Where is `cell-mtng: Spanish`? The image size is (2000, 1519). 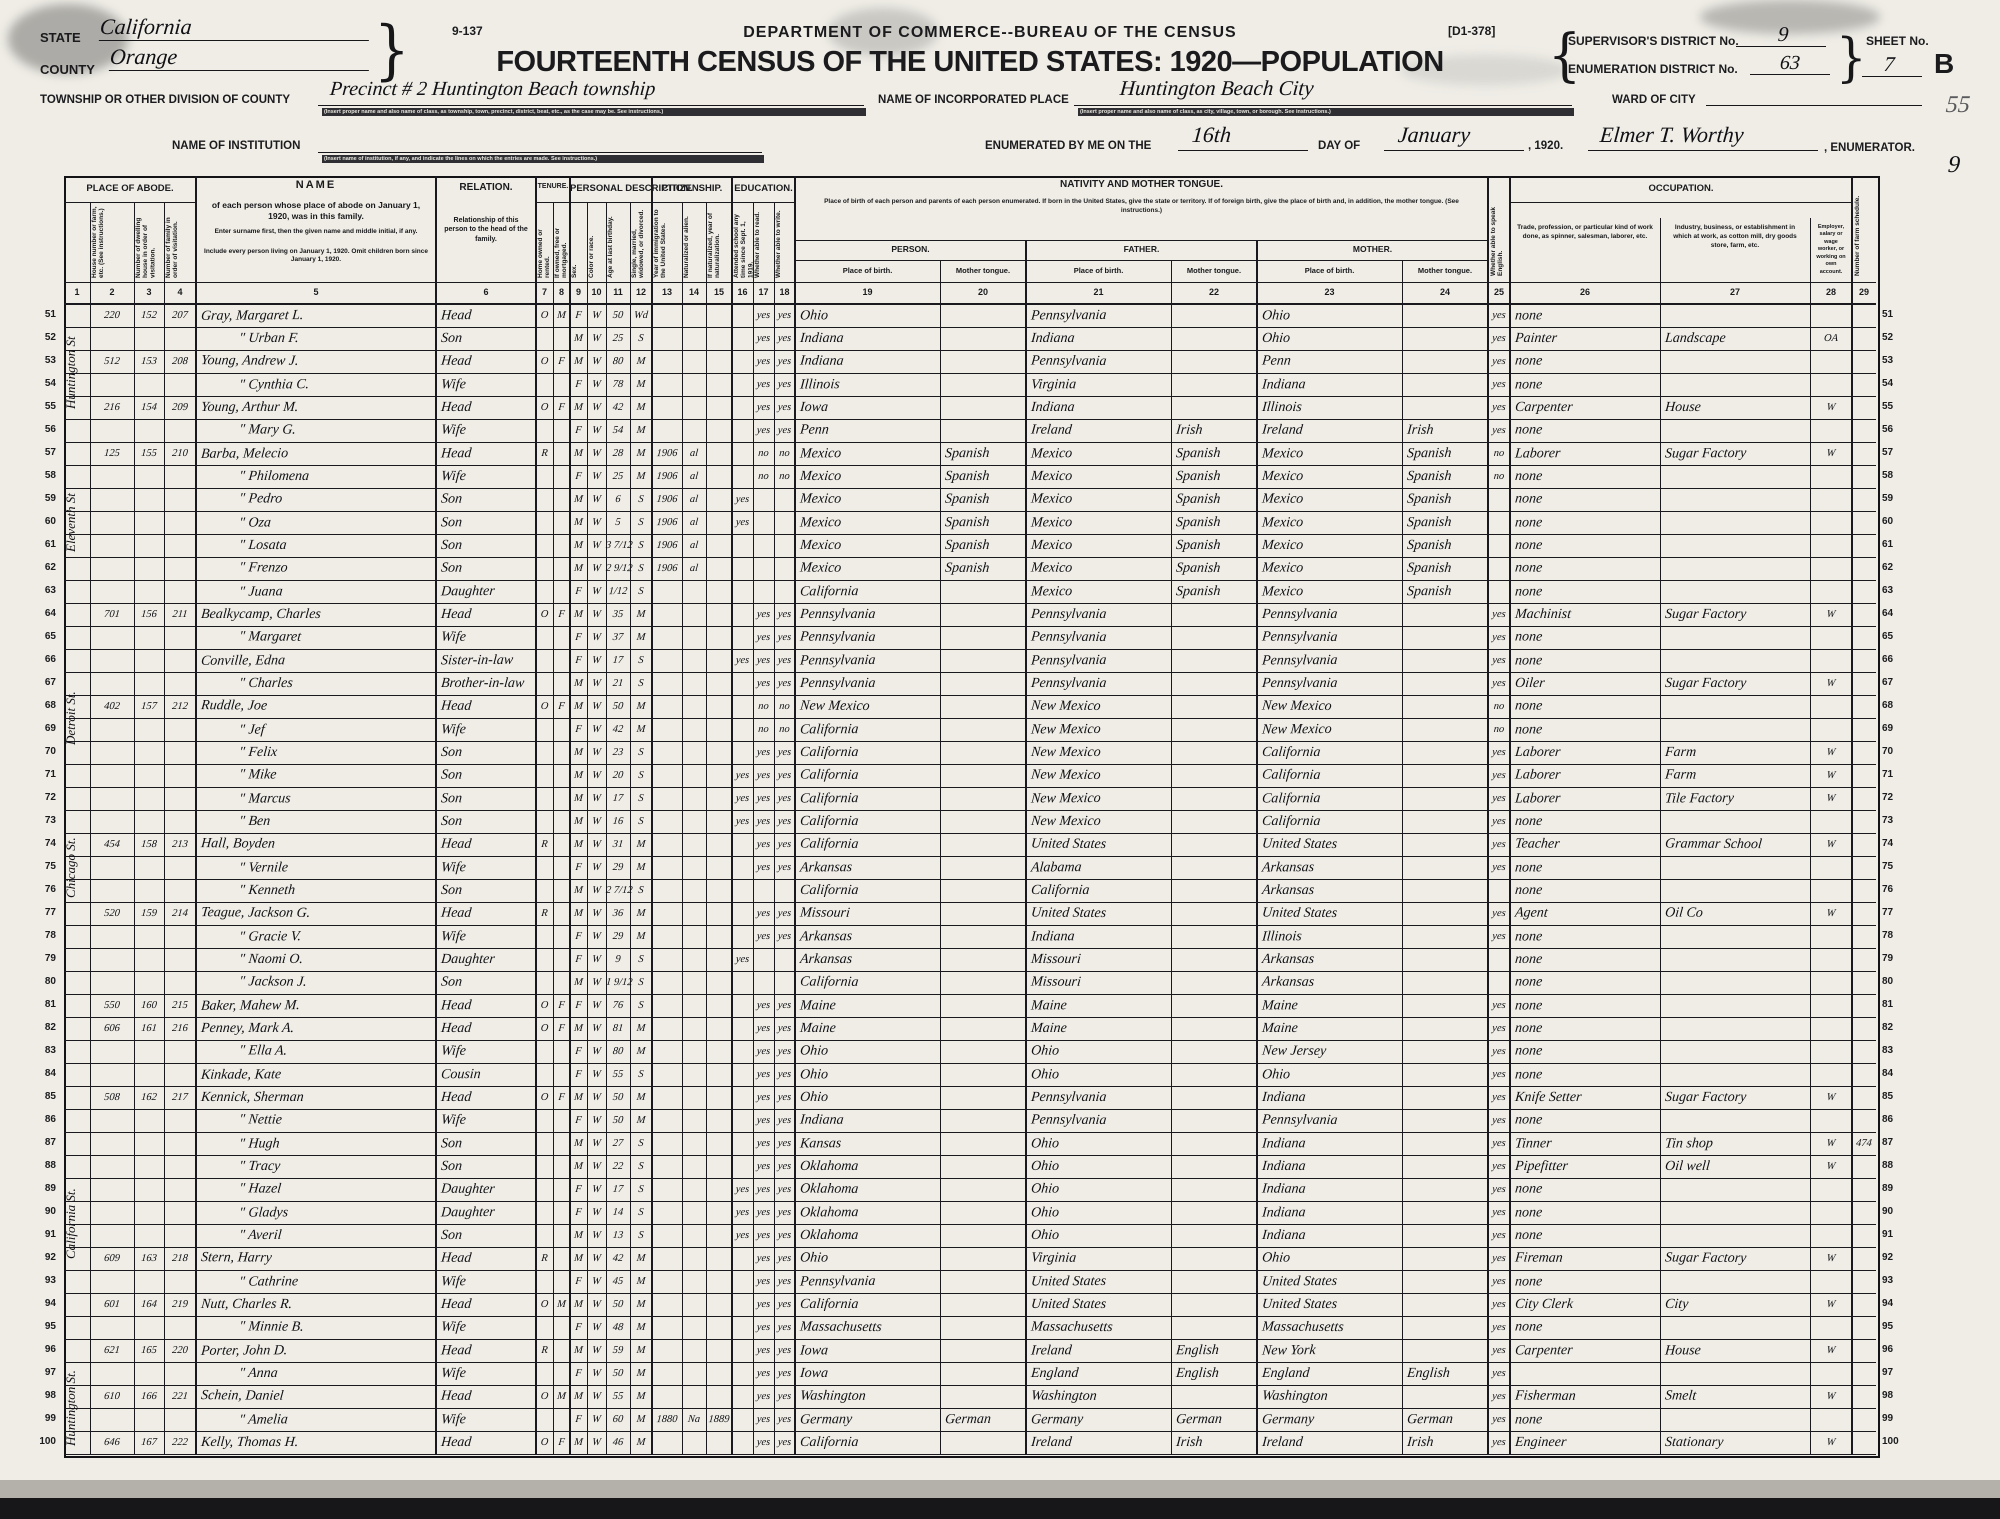
cell-mtng: Spanish is located at coordinates (1429, 545).